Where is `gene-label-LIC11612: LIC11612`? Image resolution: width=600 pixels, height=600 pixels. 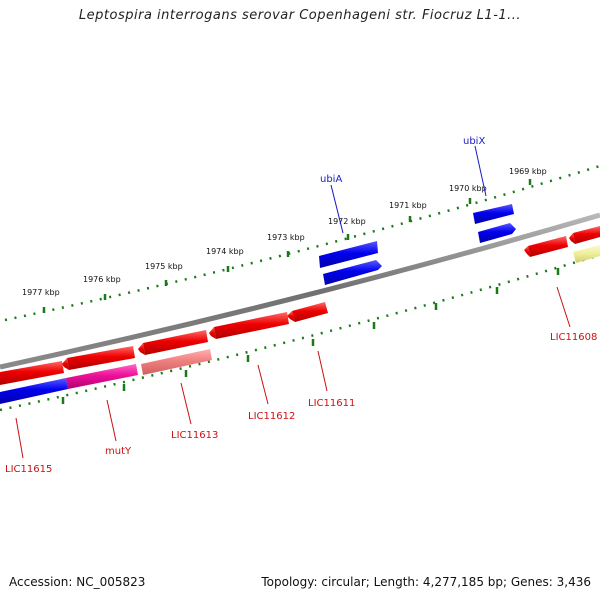 gene-label-LIC11612: LIC11612 is located at coordinates (271, 416).